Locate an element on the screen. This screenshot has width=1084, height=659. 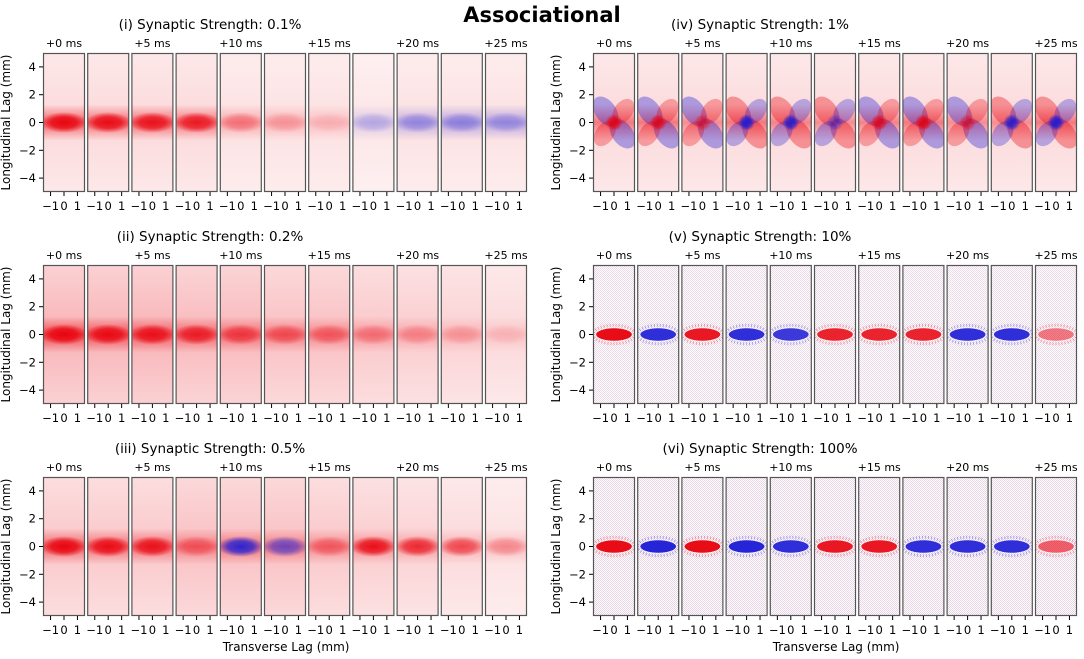
time-label: +15 ms is located at coordinates (329, 43).